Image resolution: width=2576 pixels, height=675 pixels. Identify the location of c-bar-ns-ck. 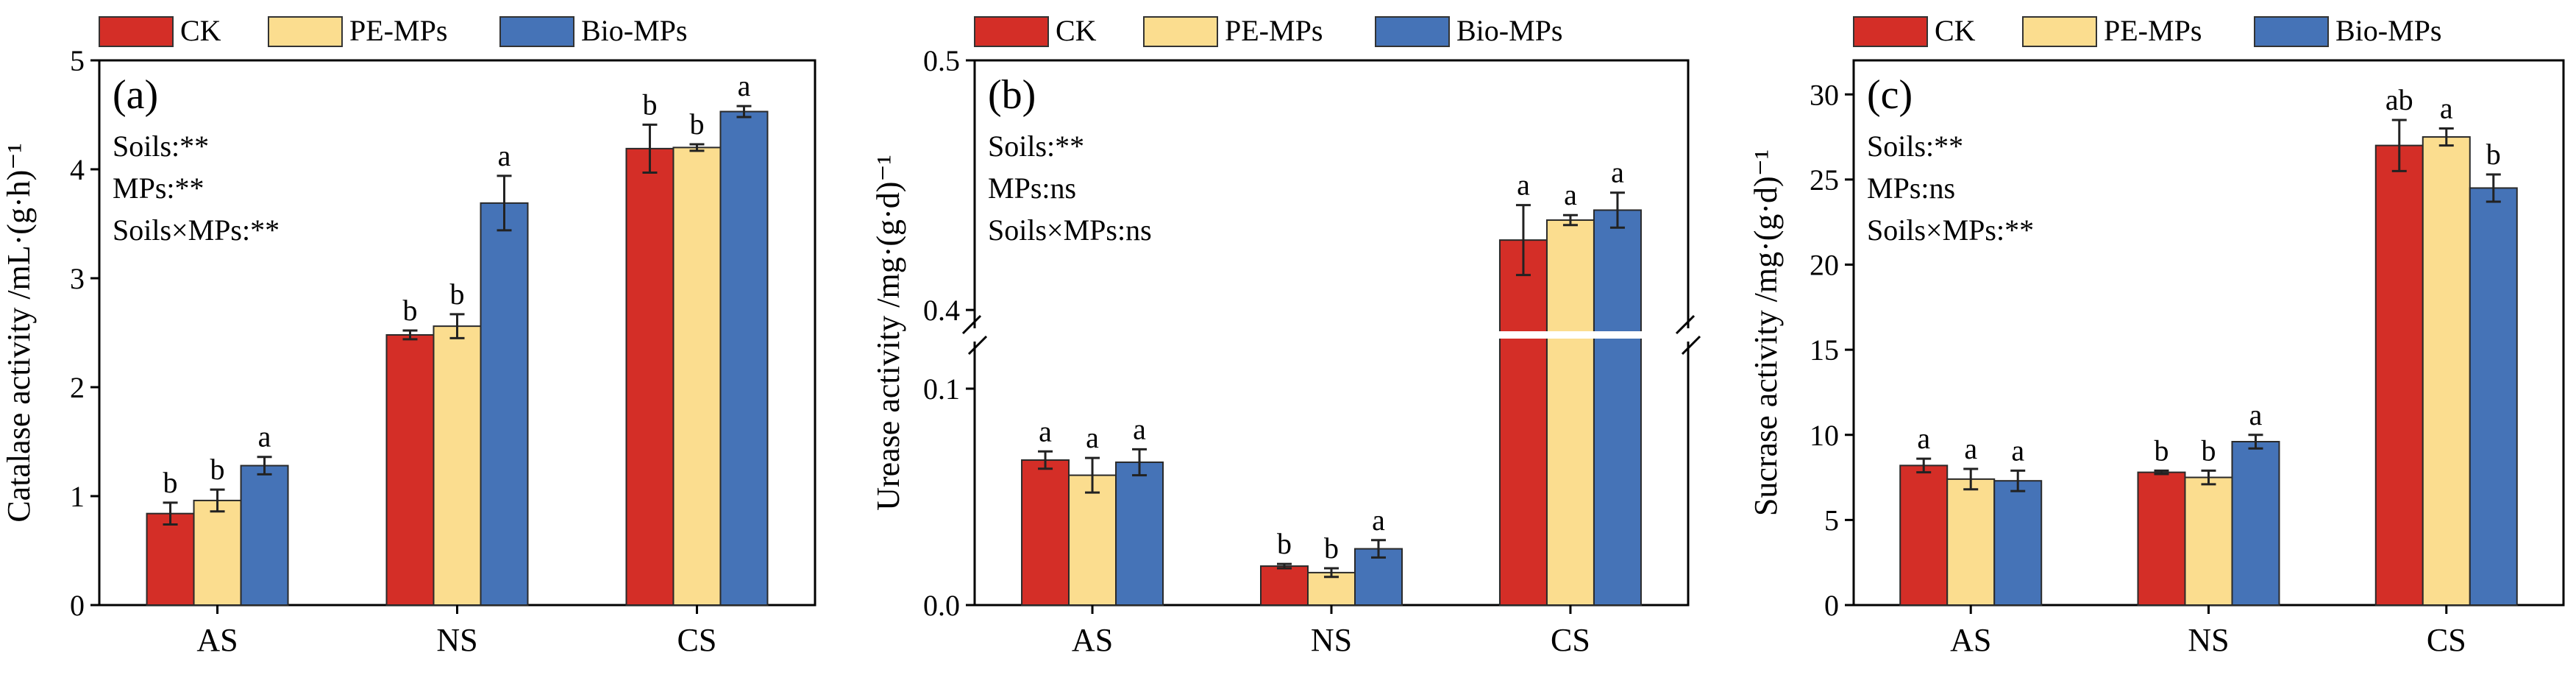
(2161, 538).